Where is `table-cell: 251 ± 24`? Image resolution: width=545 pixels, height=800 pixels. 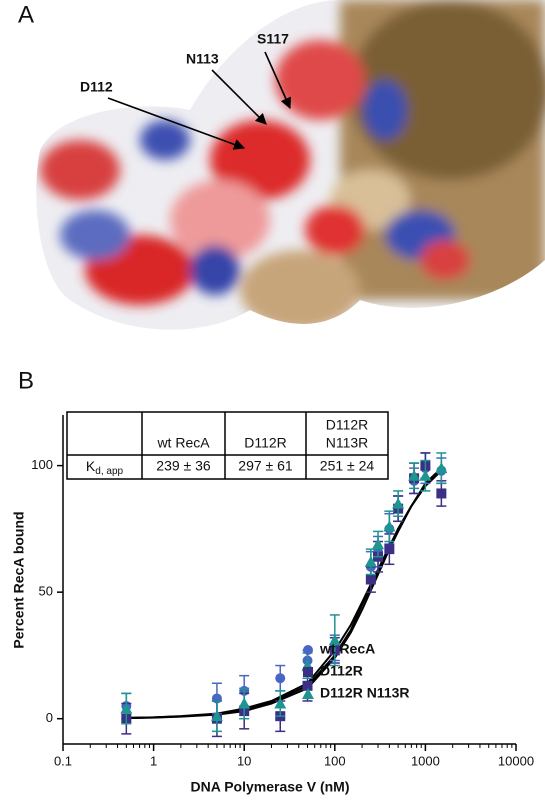 table-cell: 251 ± 24 is located at coordinates (347, 466).